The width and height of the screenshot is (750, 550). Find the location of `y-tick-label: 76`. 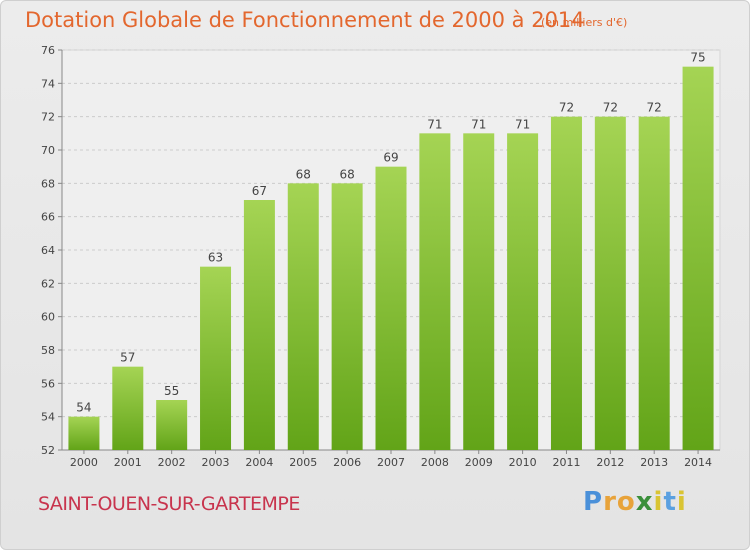

y-tick-label: 76 is located at coordinates (48, 50).